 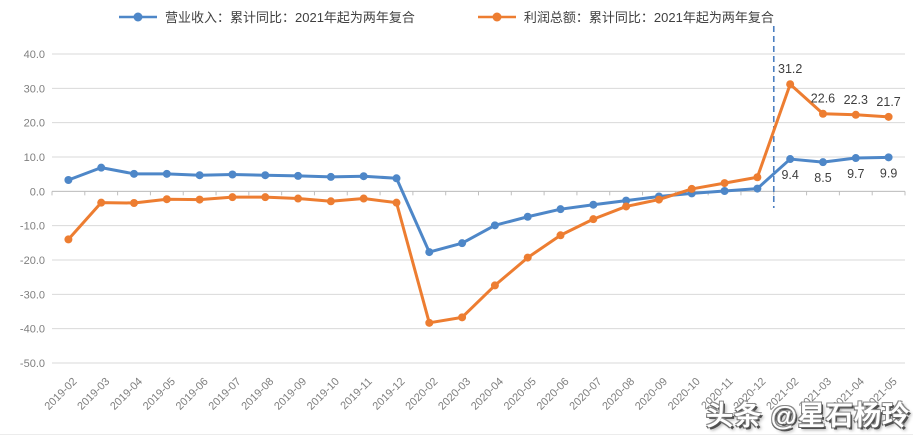 What do you see at coordinates (855, 174) in the screenshot?
I see `data-label: 9.7` at bounding box center [855, 174].